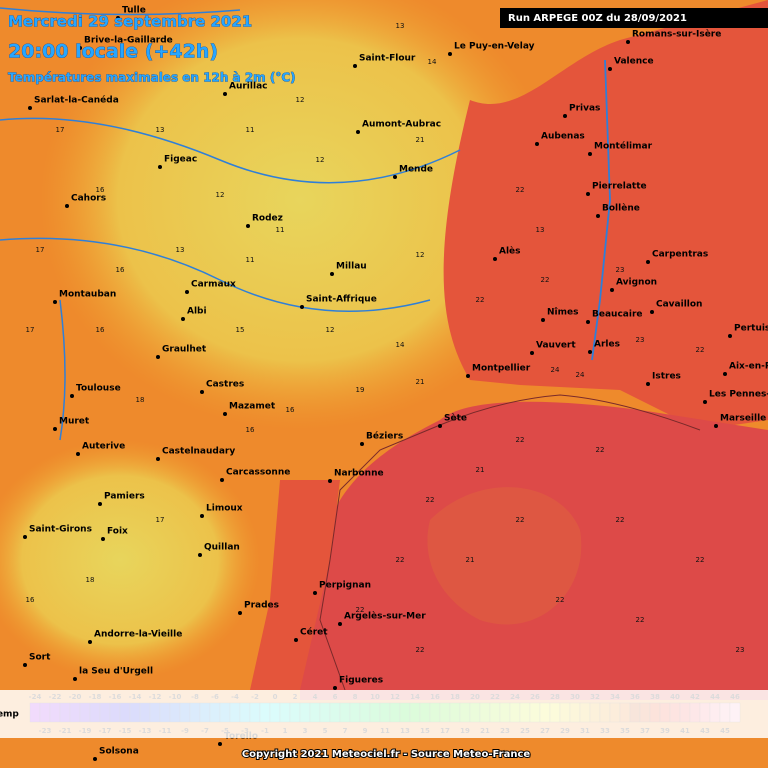  I want to click on city-label: Aurillac, so click(248, 87).